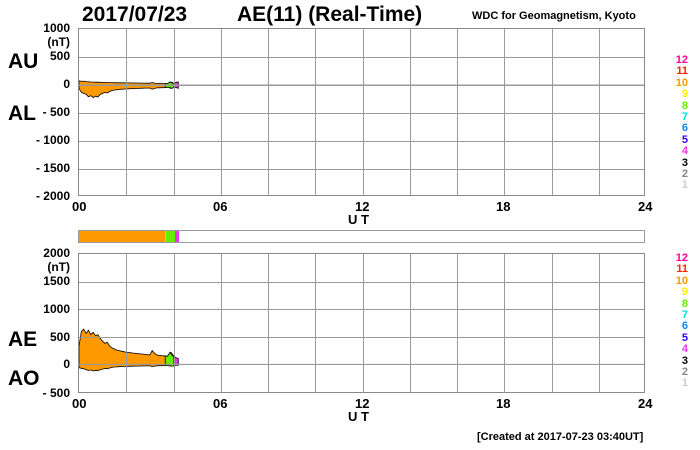 Image resolution: width=700 pixels, height=450 pixels. Describe the element at coordinates (56, 281) in the screenshot. I see `y-tick-bottom-1: 1500` at that location.